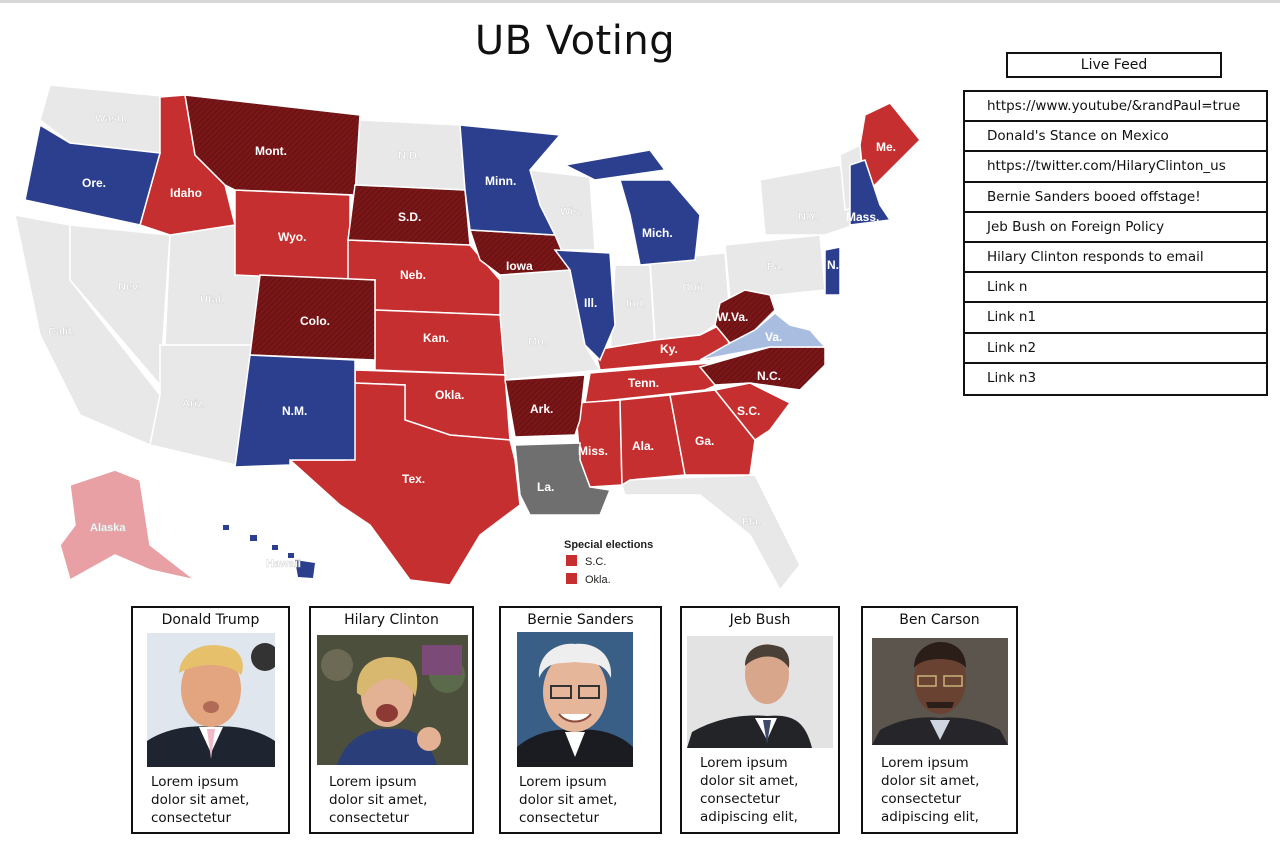  I want to click on state-alabama, so click(652, 440).